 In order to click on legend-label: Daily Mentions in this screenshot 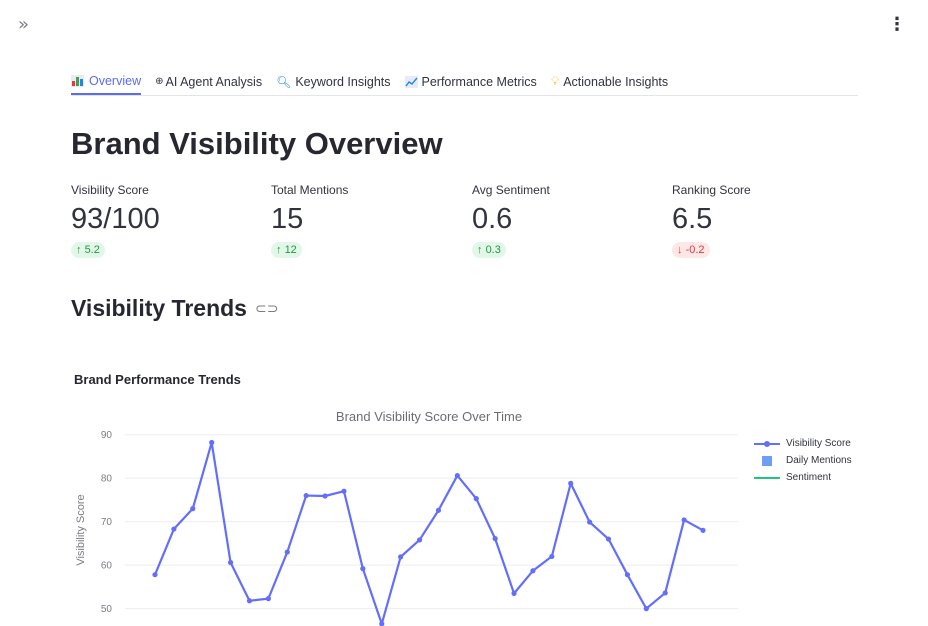, I will do `click(819, 460)`.